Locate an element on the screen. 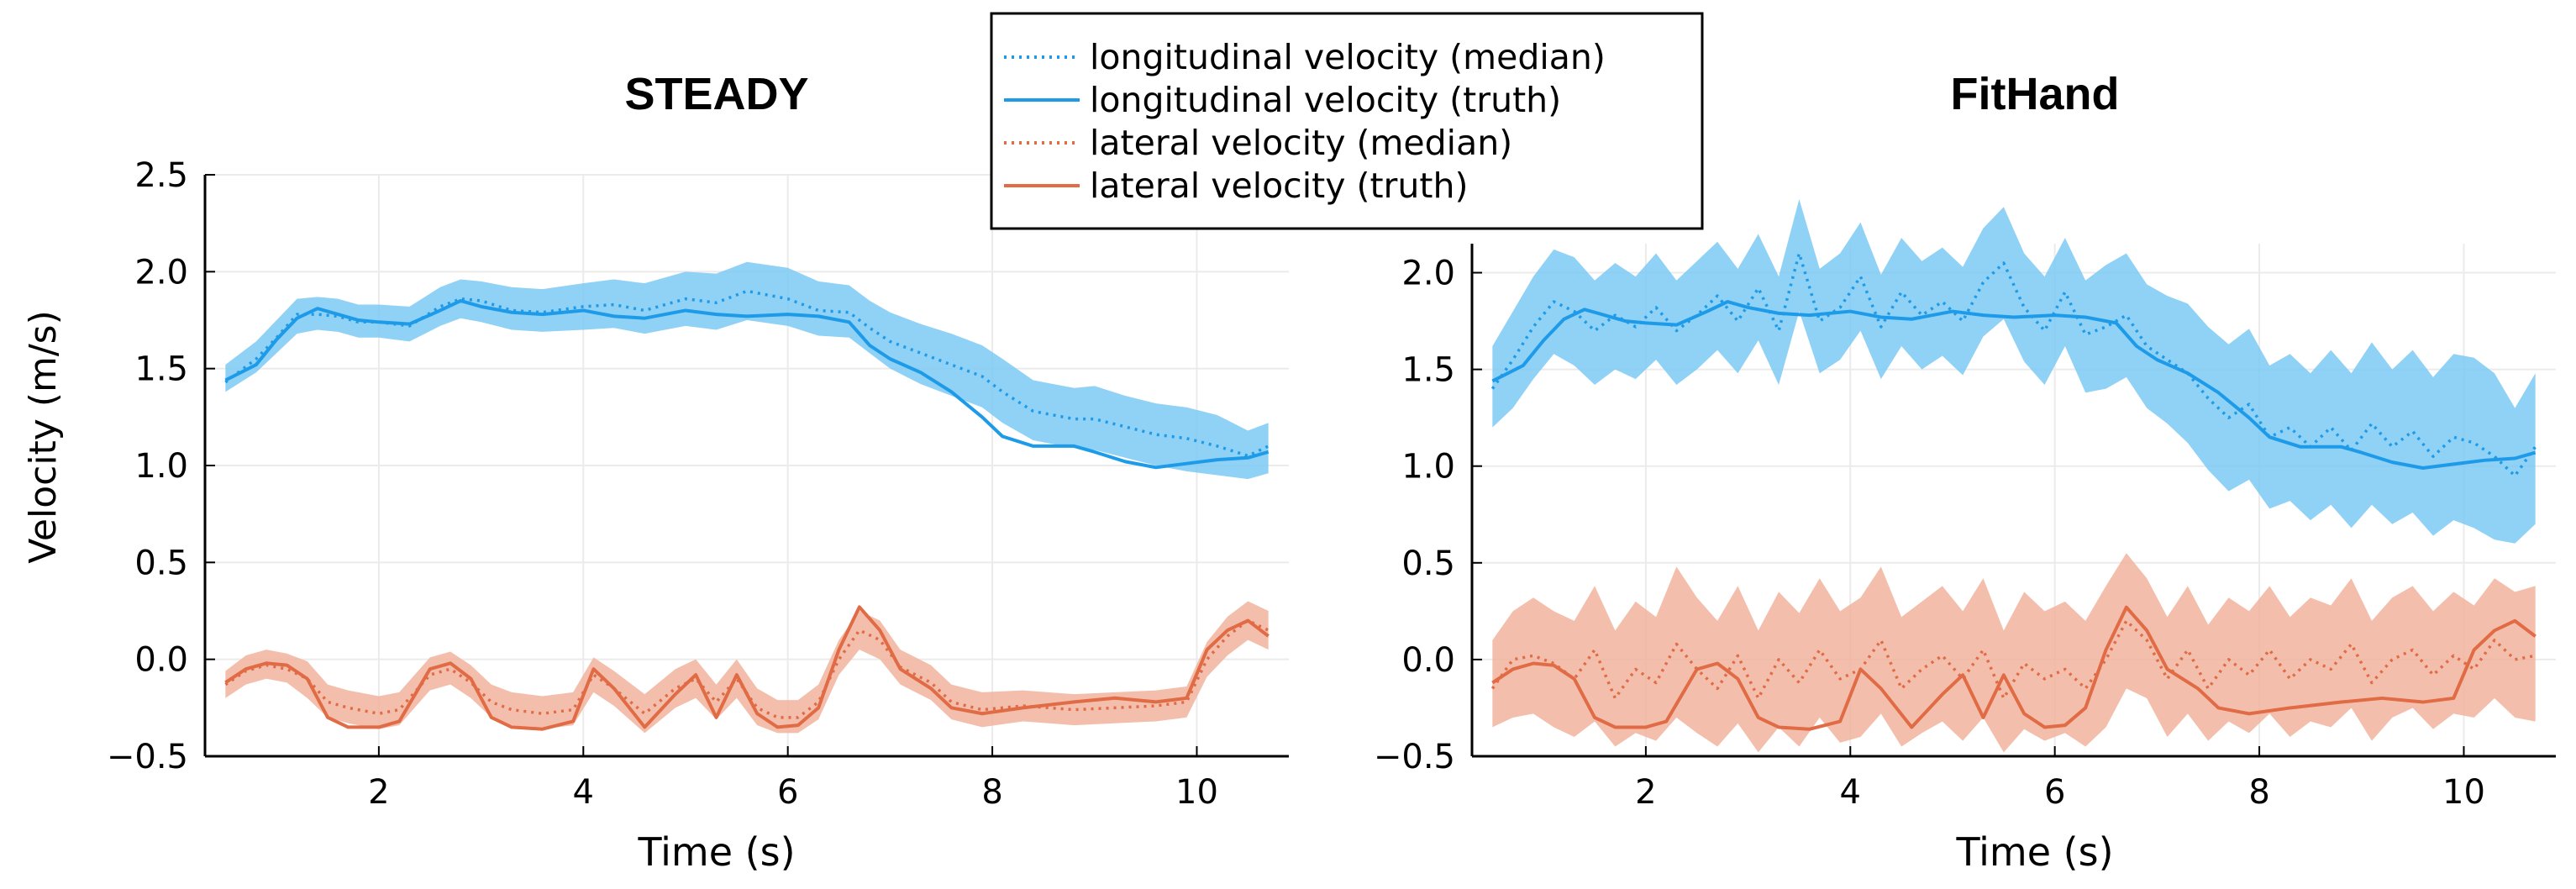 Image resolution: width=2576 pixels, height=889 pixels. legend-label-lat-median: lateral velocity (median) is located at coordinates (1301, 143).